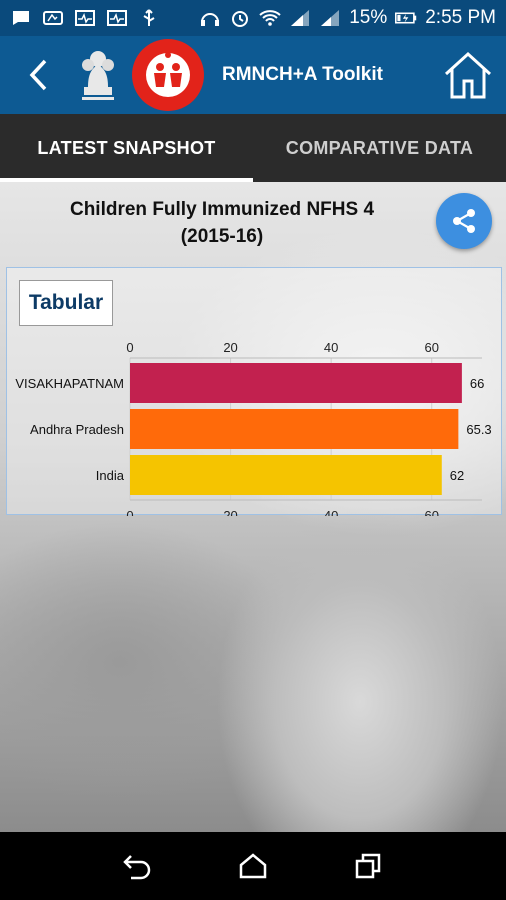 This screenshot has width=506, height=900. What do you see at coordinates (460, 17) in the screenshot?
I see `clock: 2:55 PM` at bounding box center [460, 17].